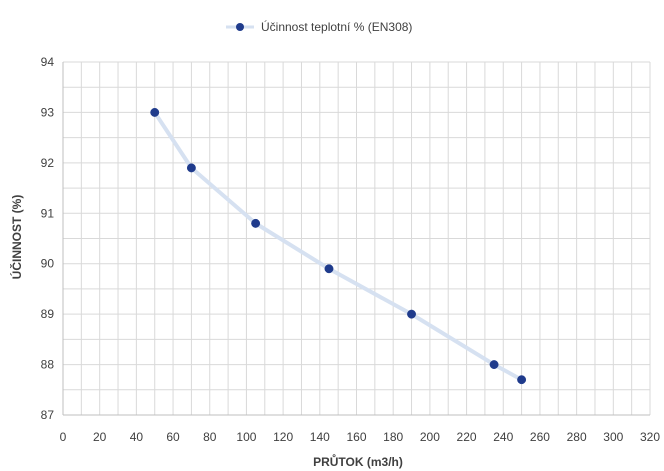 The image size is (664, 471). I want to click on legend: Účinnost teplotní % (EN308), so click(319, 26).